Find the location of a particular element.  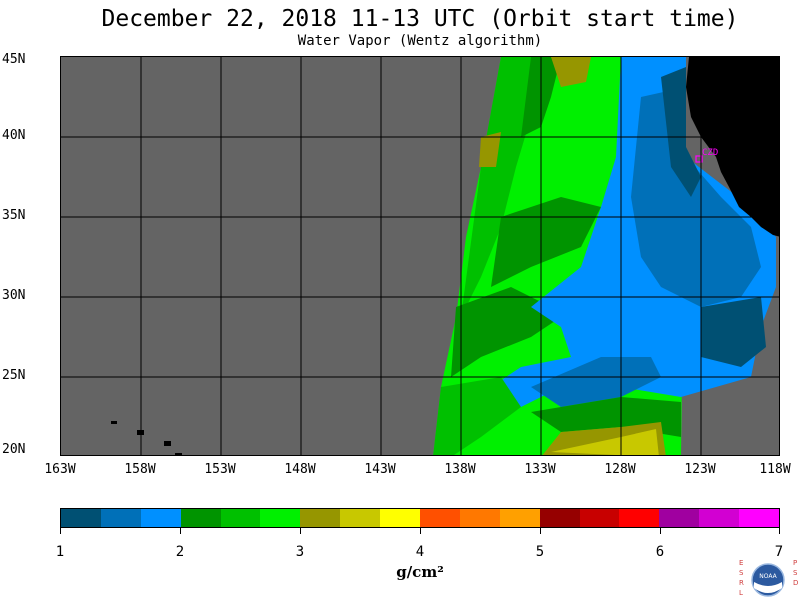

noaa-logo: E S R L NOAA P S D is located at coordinates (768, 578).